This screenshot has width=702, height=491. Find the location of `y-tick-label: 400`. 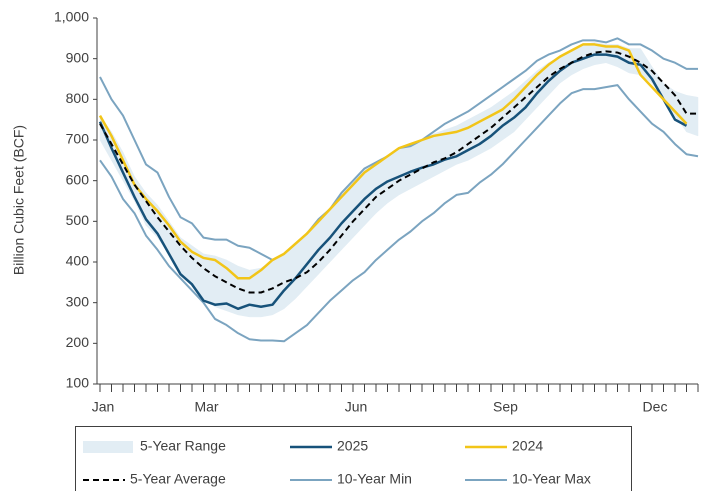

y-tick-label: 400 is located at coordinates (78, 261).